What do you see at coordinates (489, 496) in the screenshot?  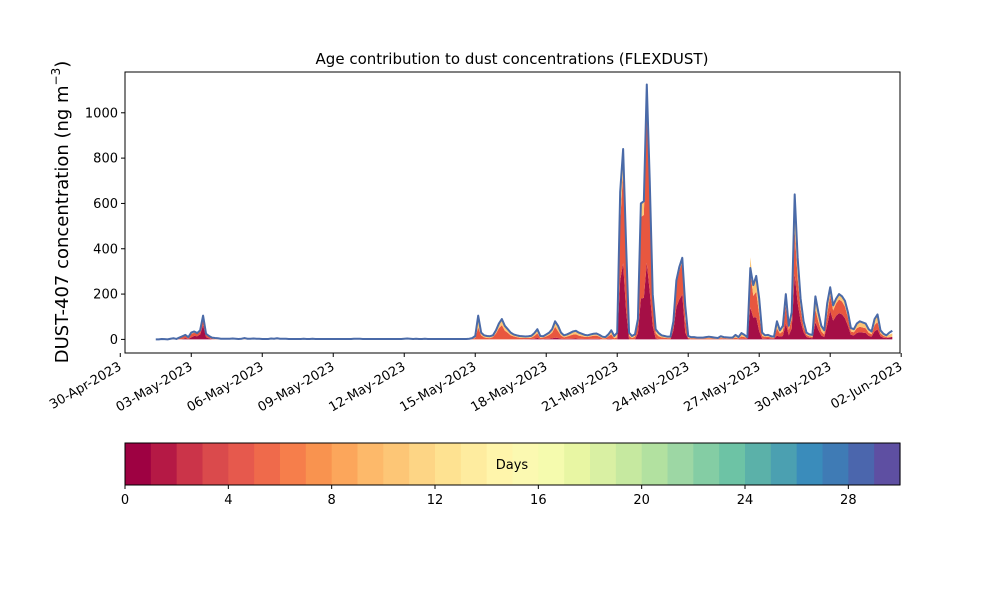 I see `colorbar-ticks: 0 4 8 12 16 20 24 28` at bounding box center [489, 496].